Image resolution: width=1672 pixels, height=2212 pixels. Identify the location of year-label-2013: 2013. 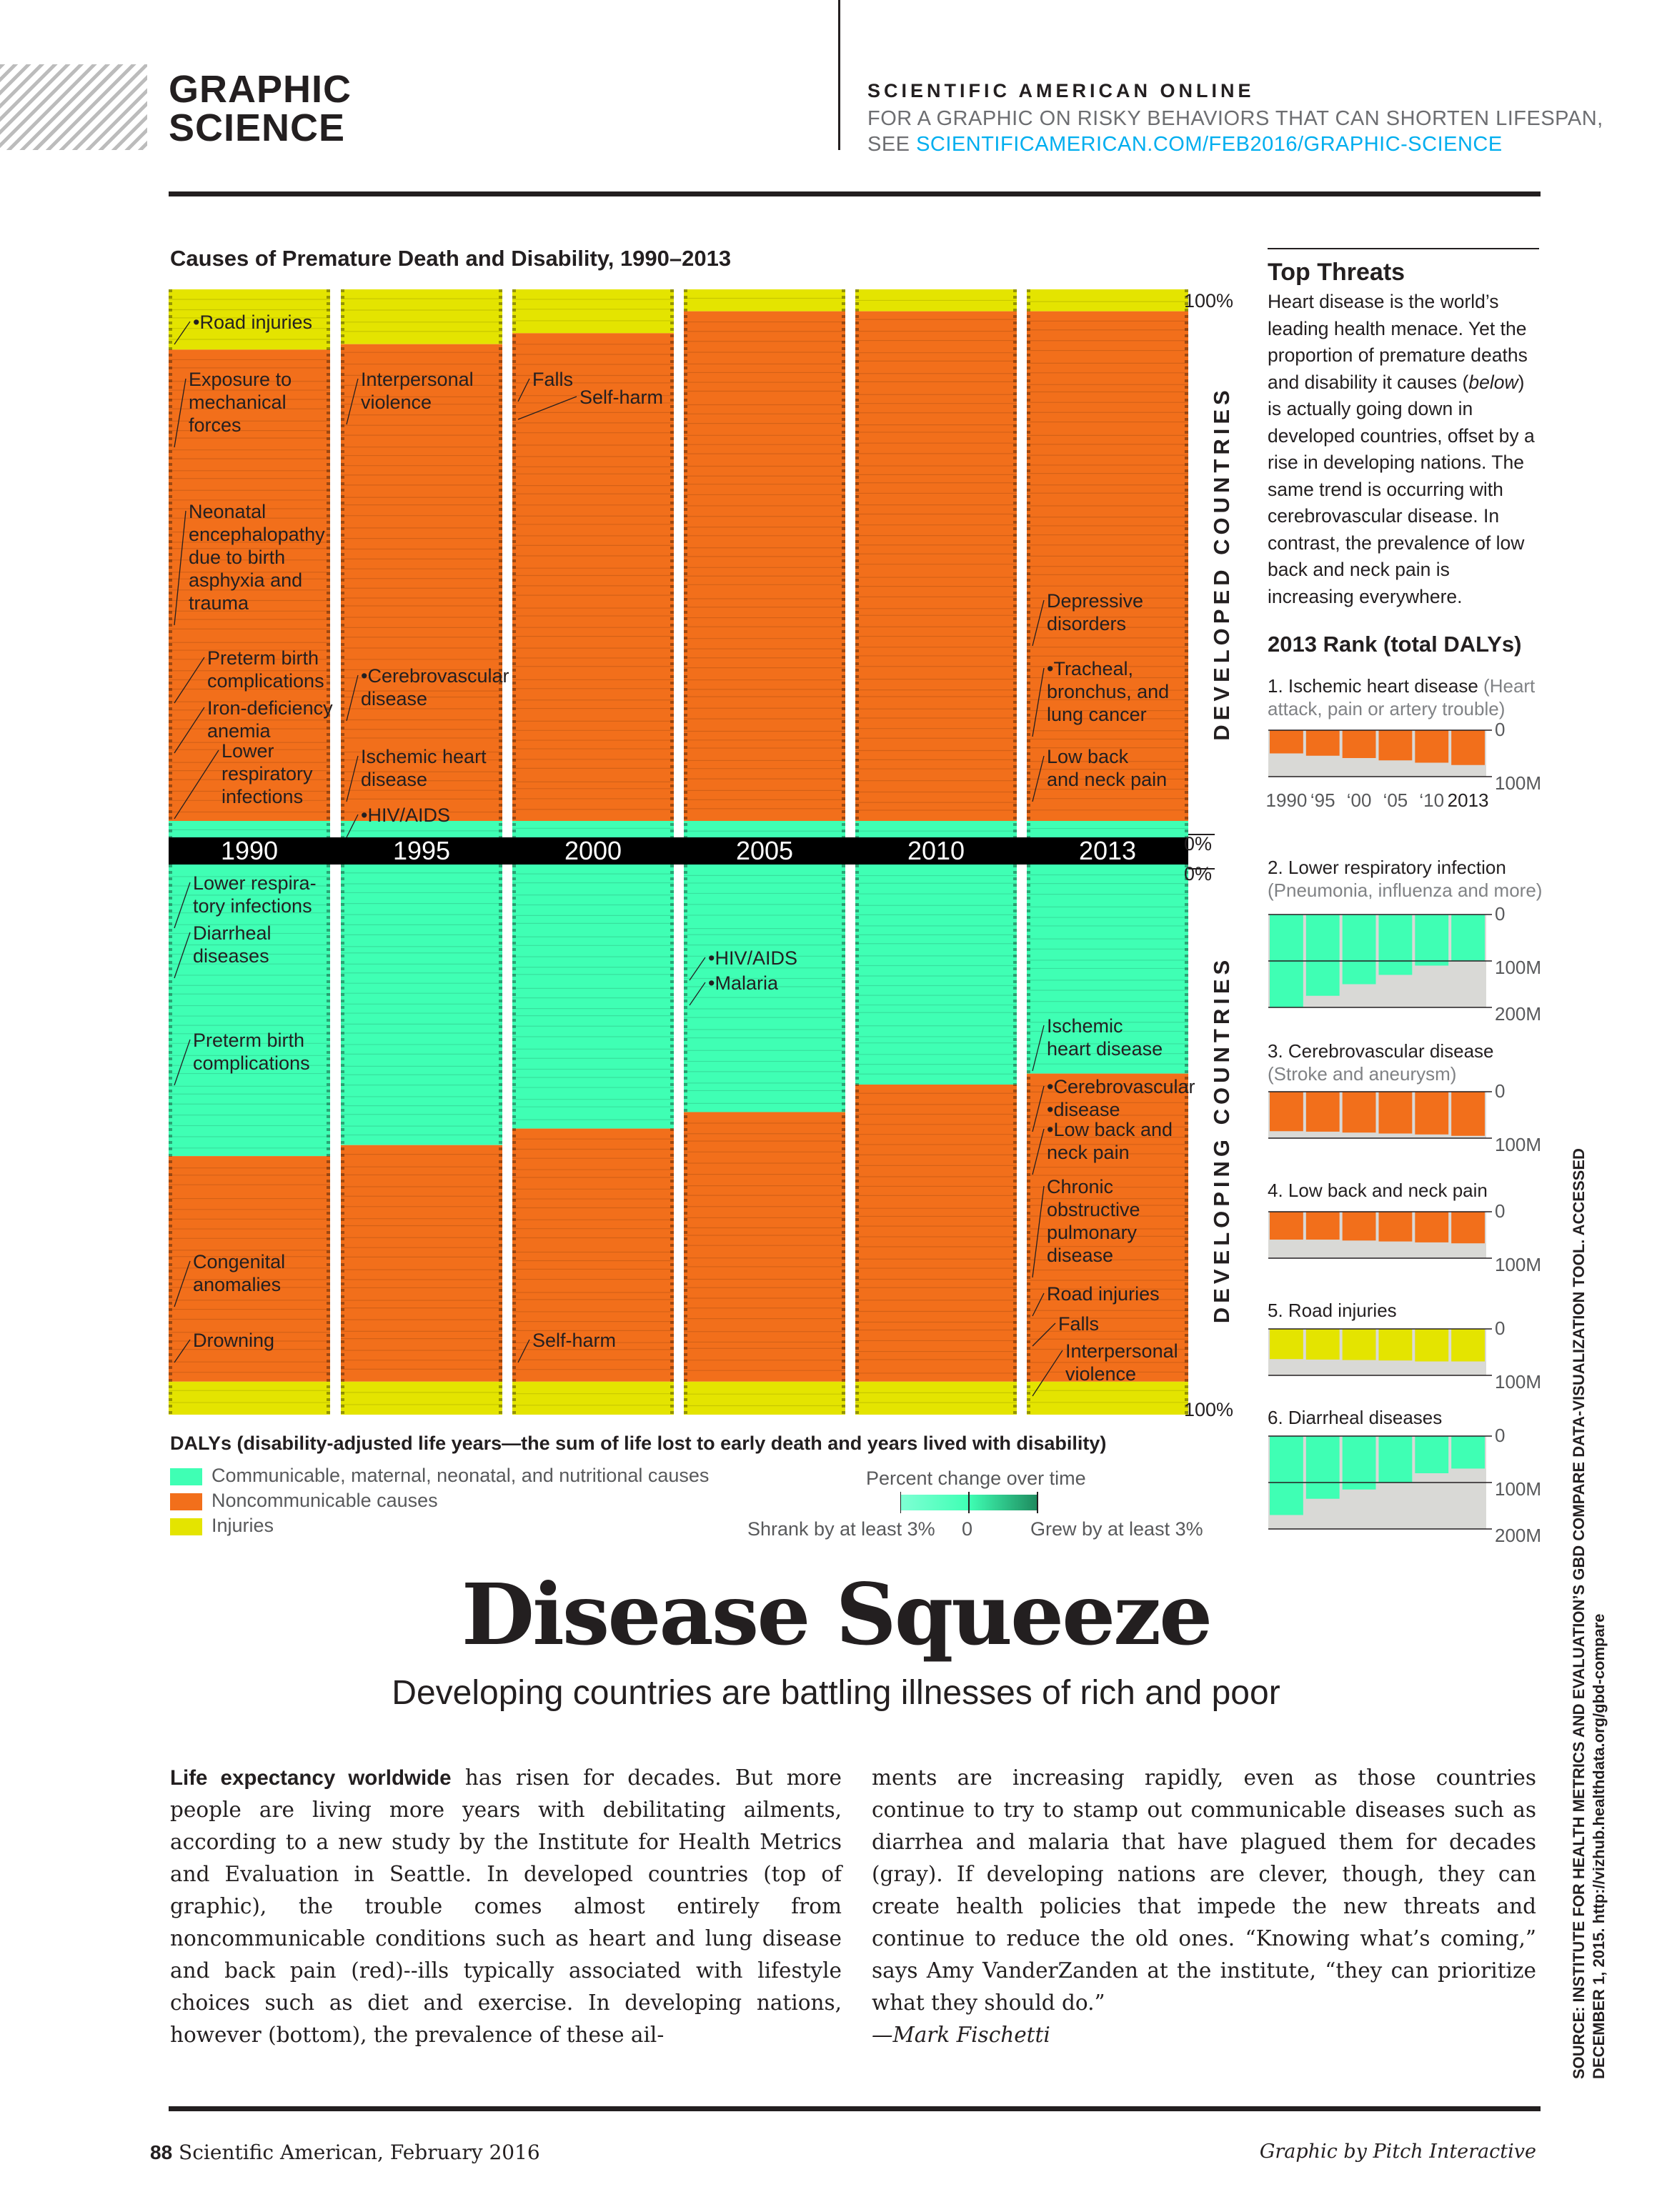
(1107, 850).